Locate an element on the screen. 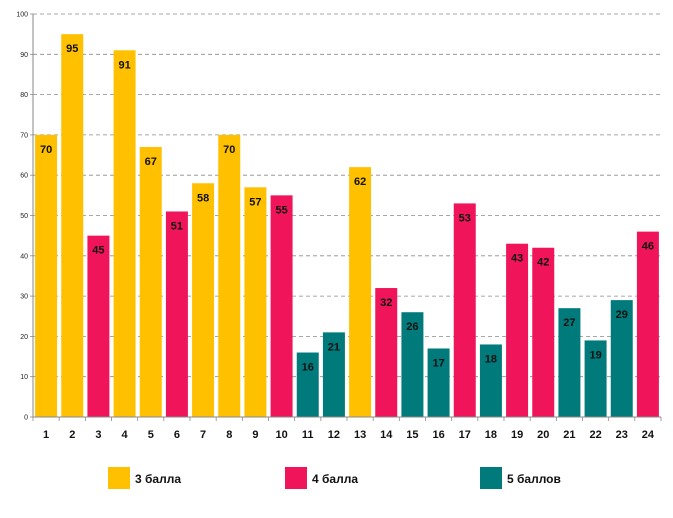 This screenshot has width=673, height=518. y-axis-ticks: 0 10 20 30 40 50 60 70 80 90 100 is located at coordinates (22, 217).